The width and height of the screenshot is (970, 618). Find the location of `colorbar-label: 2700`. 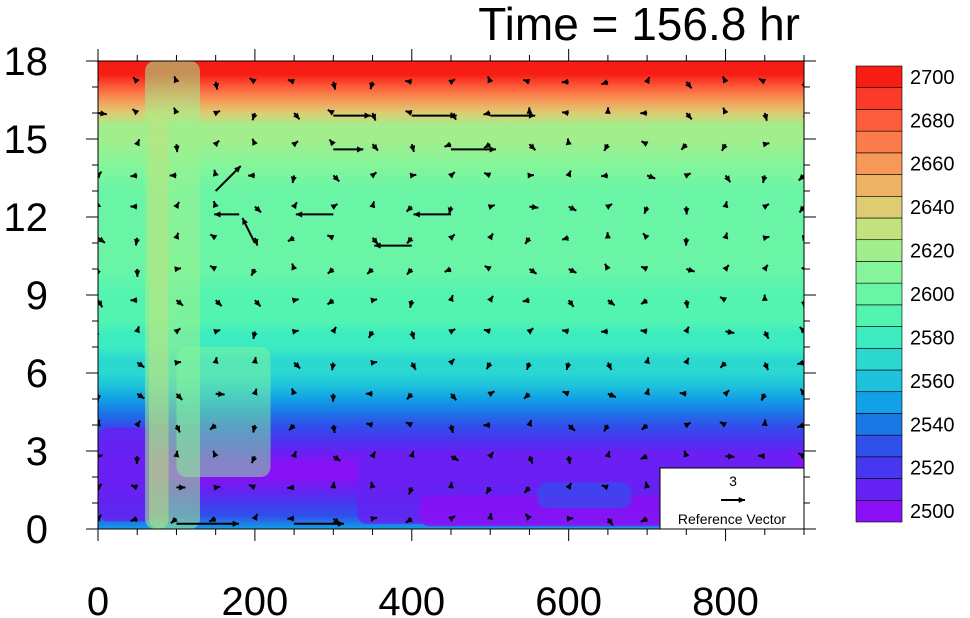

colorbar-label: 2700 is located at coordinates (932, 78).